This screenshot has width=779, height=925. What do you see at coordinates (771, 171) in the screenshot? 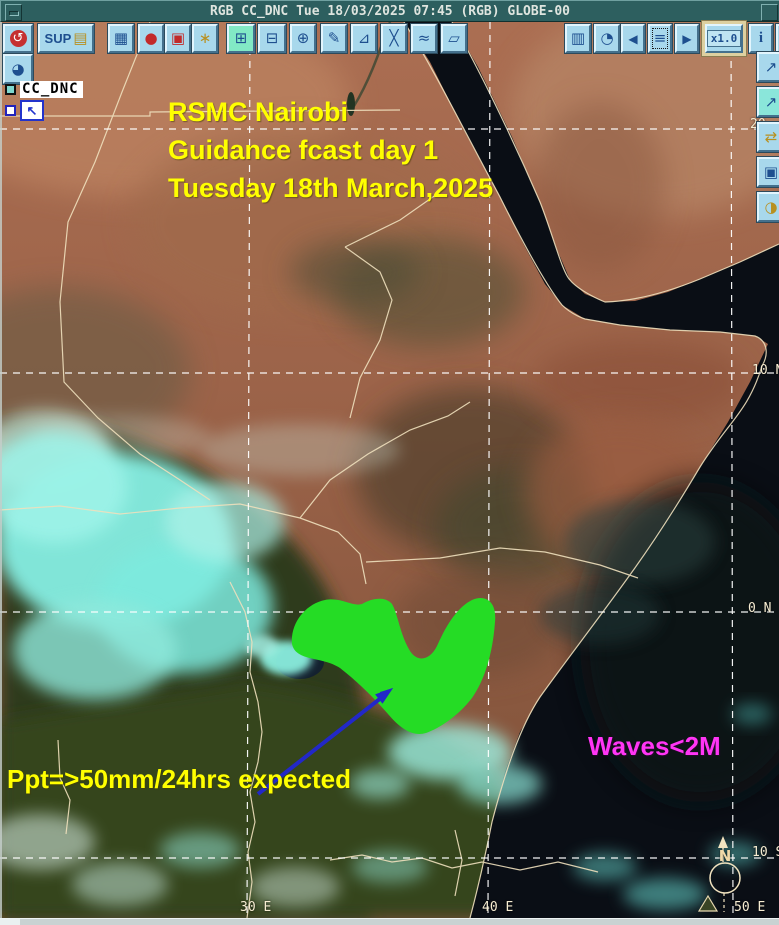
I see `window-icon: ▣` at bounding box center [771, 171].